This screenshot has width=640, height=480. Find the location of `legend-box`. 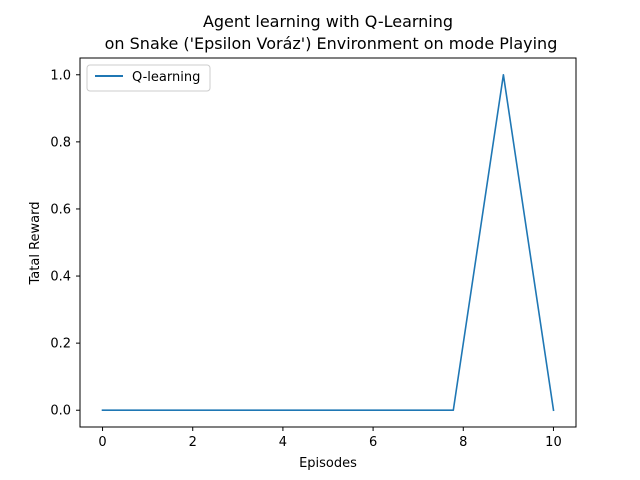

legend-box is located at coordinates (148, 78).